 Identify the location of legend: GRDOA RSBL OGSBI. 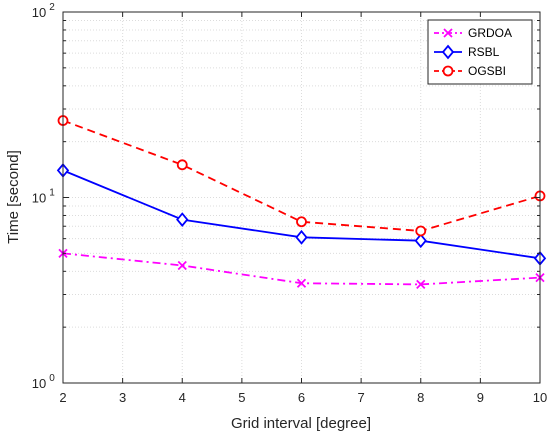
(480, 52).